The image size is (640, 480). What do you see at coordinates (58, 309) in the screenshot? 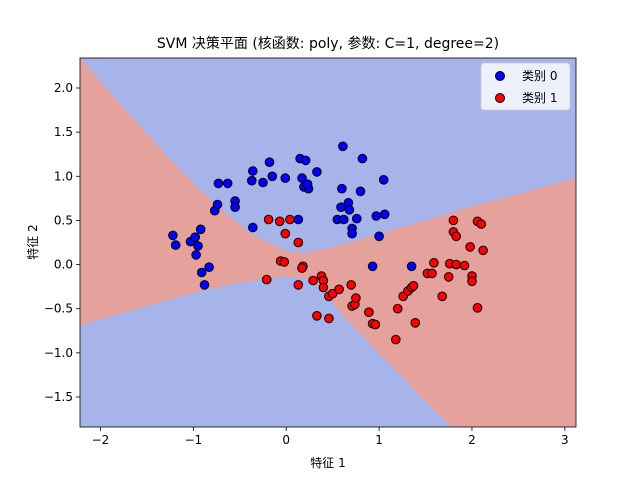
I see `y-tick-label: −0.5` at bounding box center [58, 309].